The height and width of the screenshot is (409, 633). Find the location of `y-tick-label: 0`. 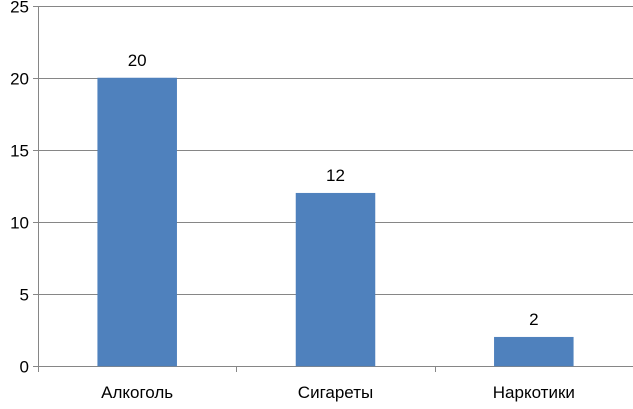

y-tick-label: 0 is located at coordinates (24, 367).